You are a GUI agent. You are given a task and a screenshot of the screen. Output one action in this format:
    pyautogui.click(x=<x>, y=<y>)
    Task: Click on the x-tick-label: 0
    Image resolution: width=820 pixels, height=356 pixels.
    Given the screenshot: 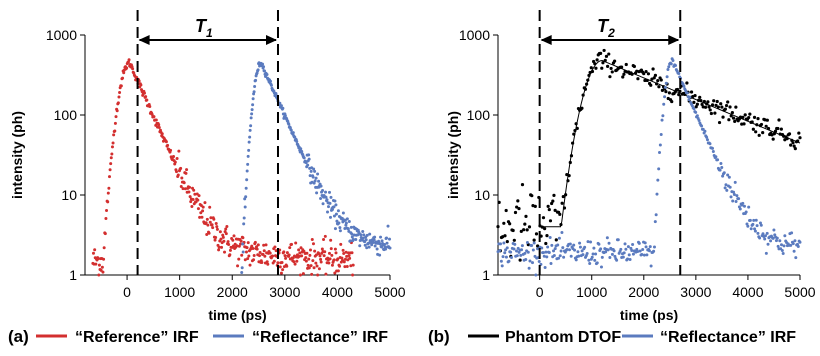 What is the action you would take?
    pyautogui.click(x=540, y=292)
    